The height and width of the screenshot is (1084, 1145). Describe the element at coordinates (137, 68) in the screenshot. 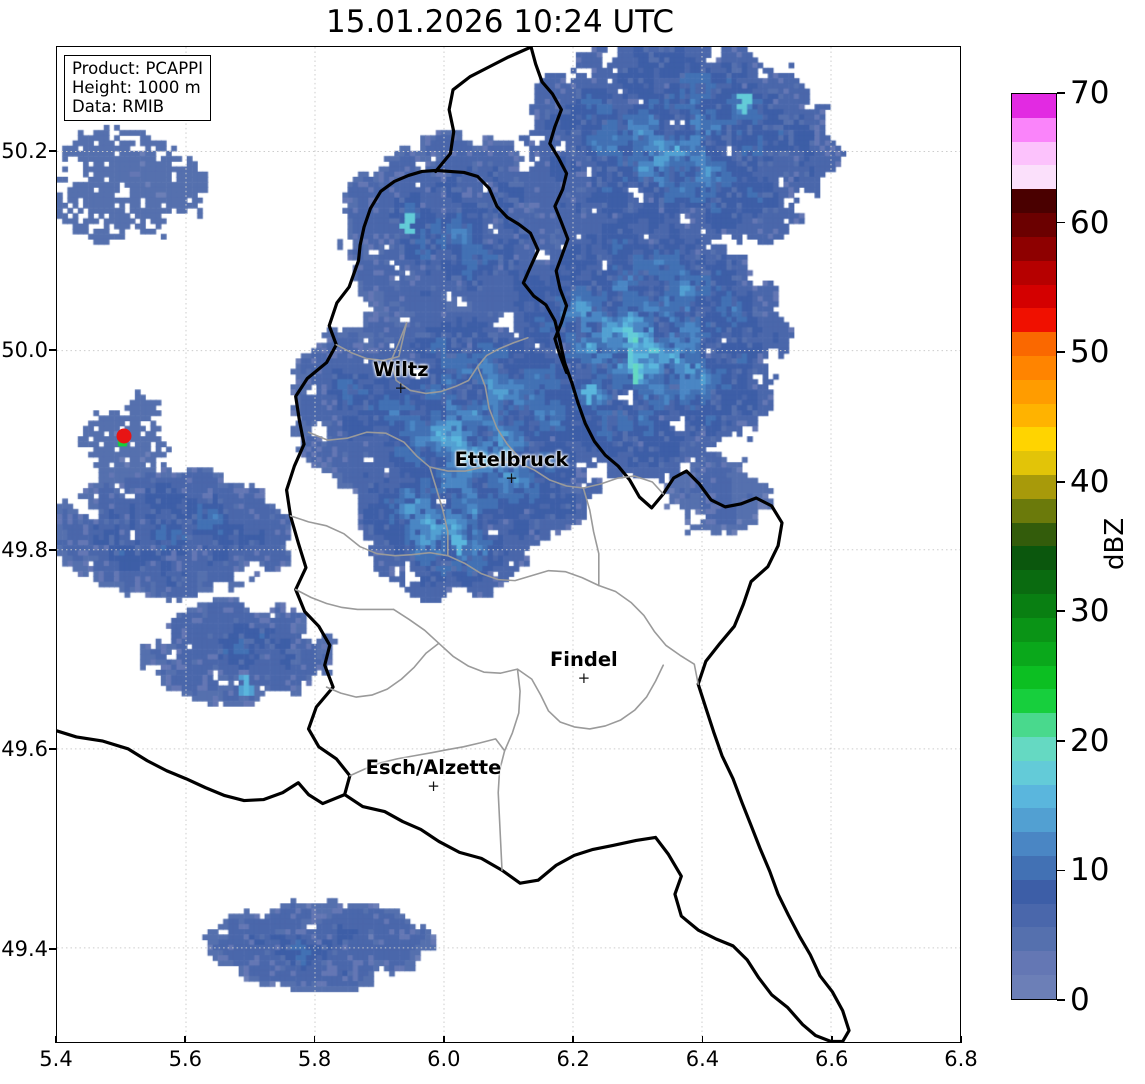

I see `info-product: Product: PCAPPI` at that location.